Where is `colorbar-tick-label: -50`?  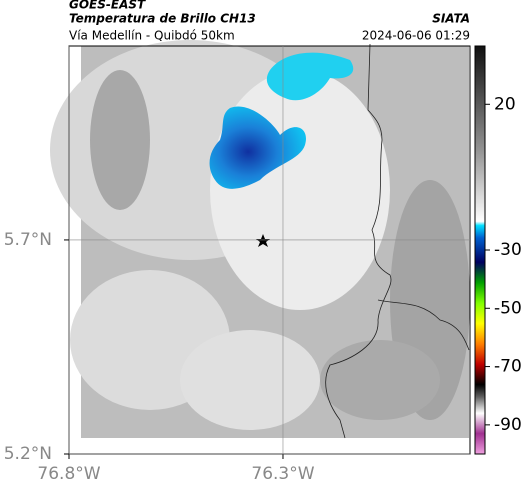 colorbar-tick-label: -50 is located at coordinates (508, 308).